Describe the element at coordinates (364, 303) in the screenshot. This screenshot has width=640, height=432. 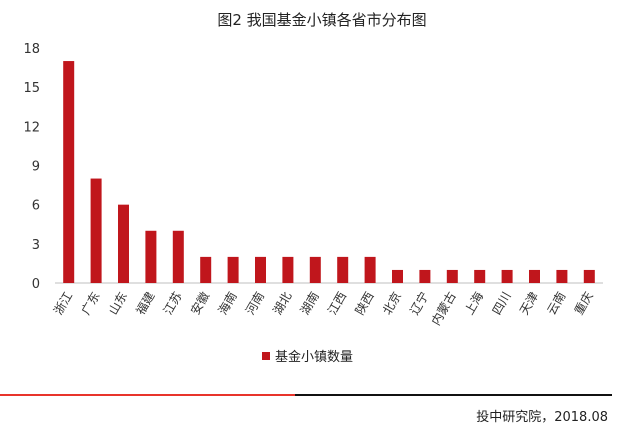
I see `x-tick-label: 陕西` at that location.